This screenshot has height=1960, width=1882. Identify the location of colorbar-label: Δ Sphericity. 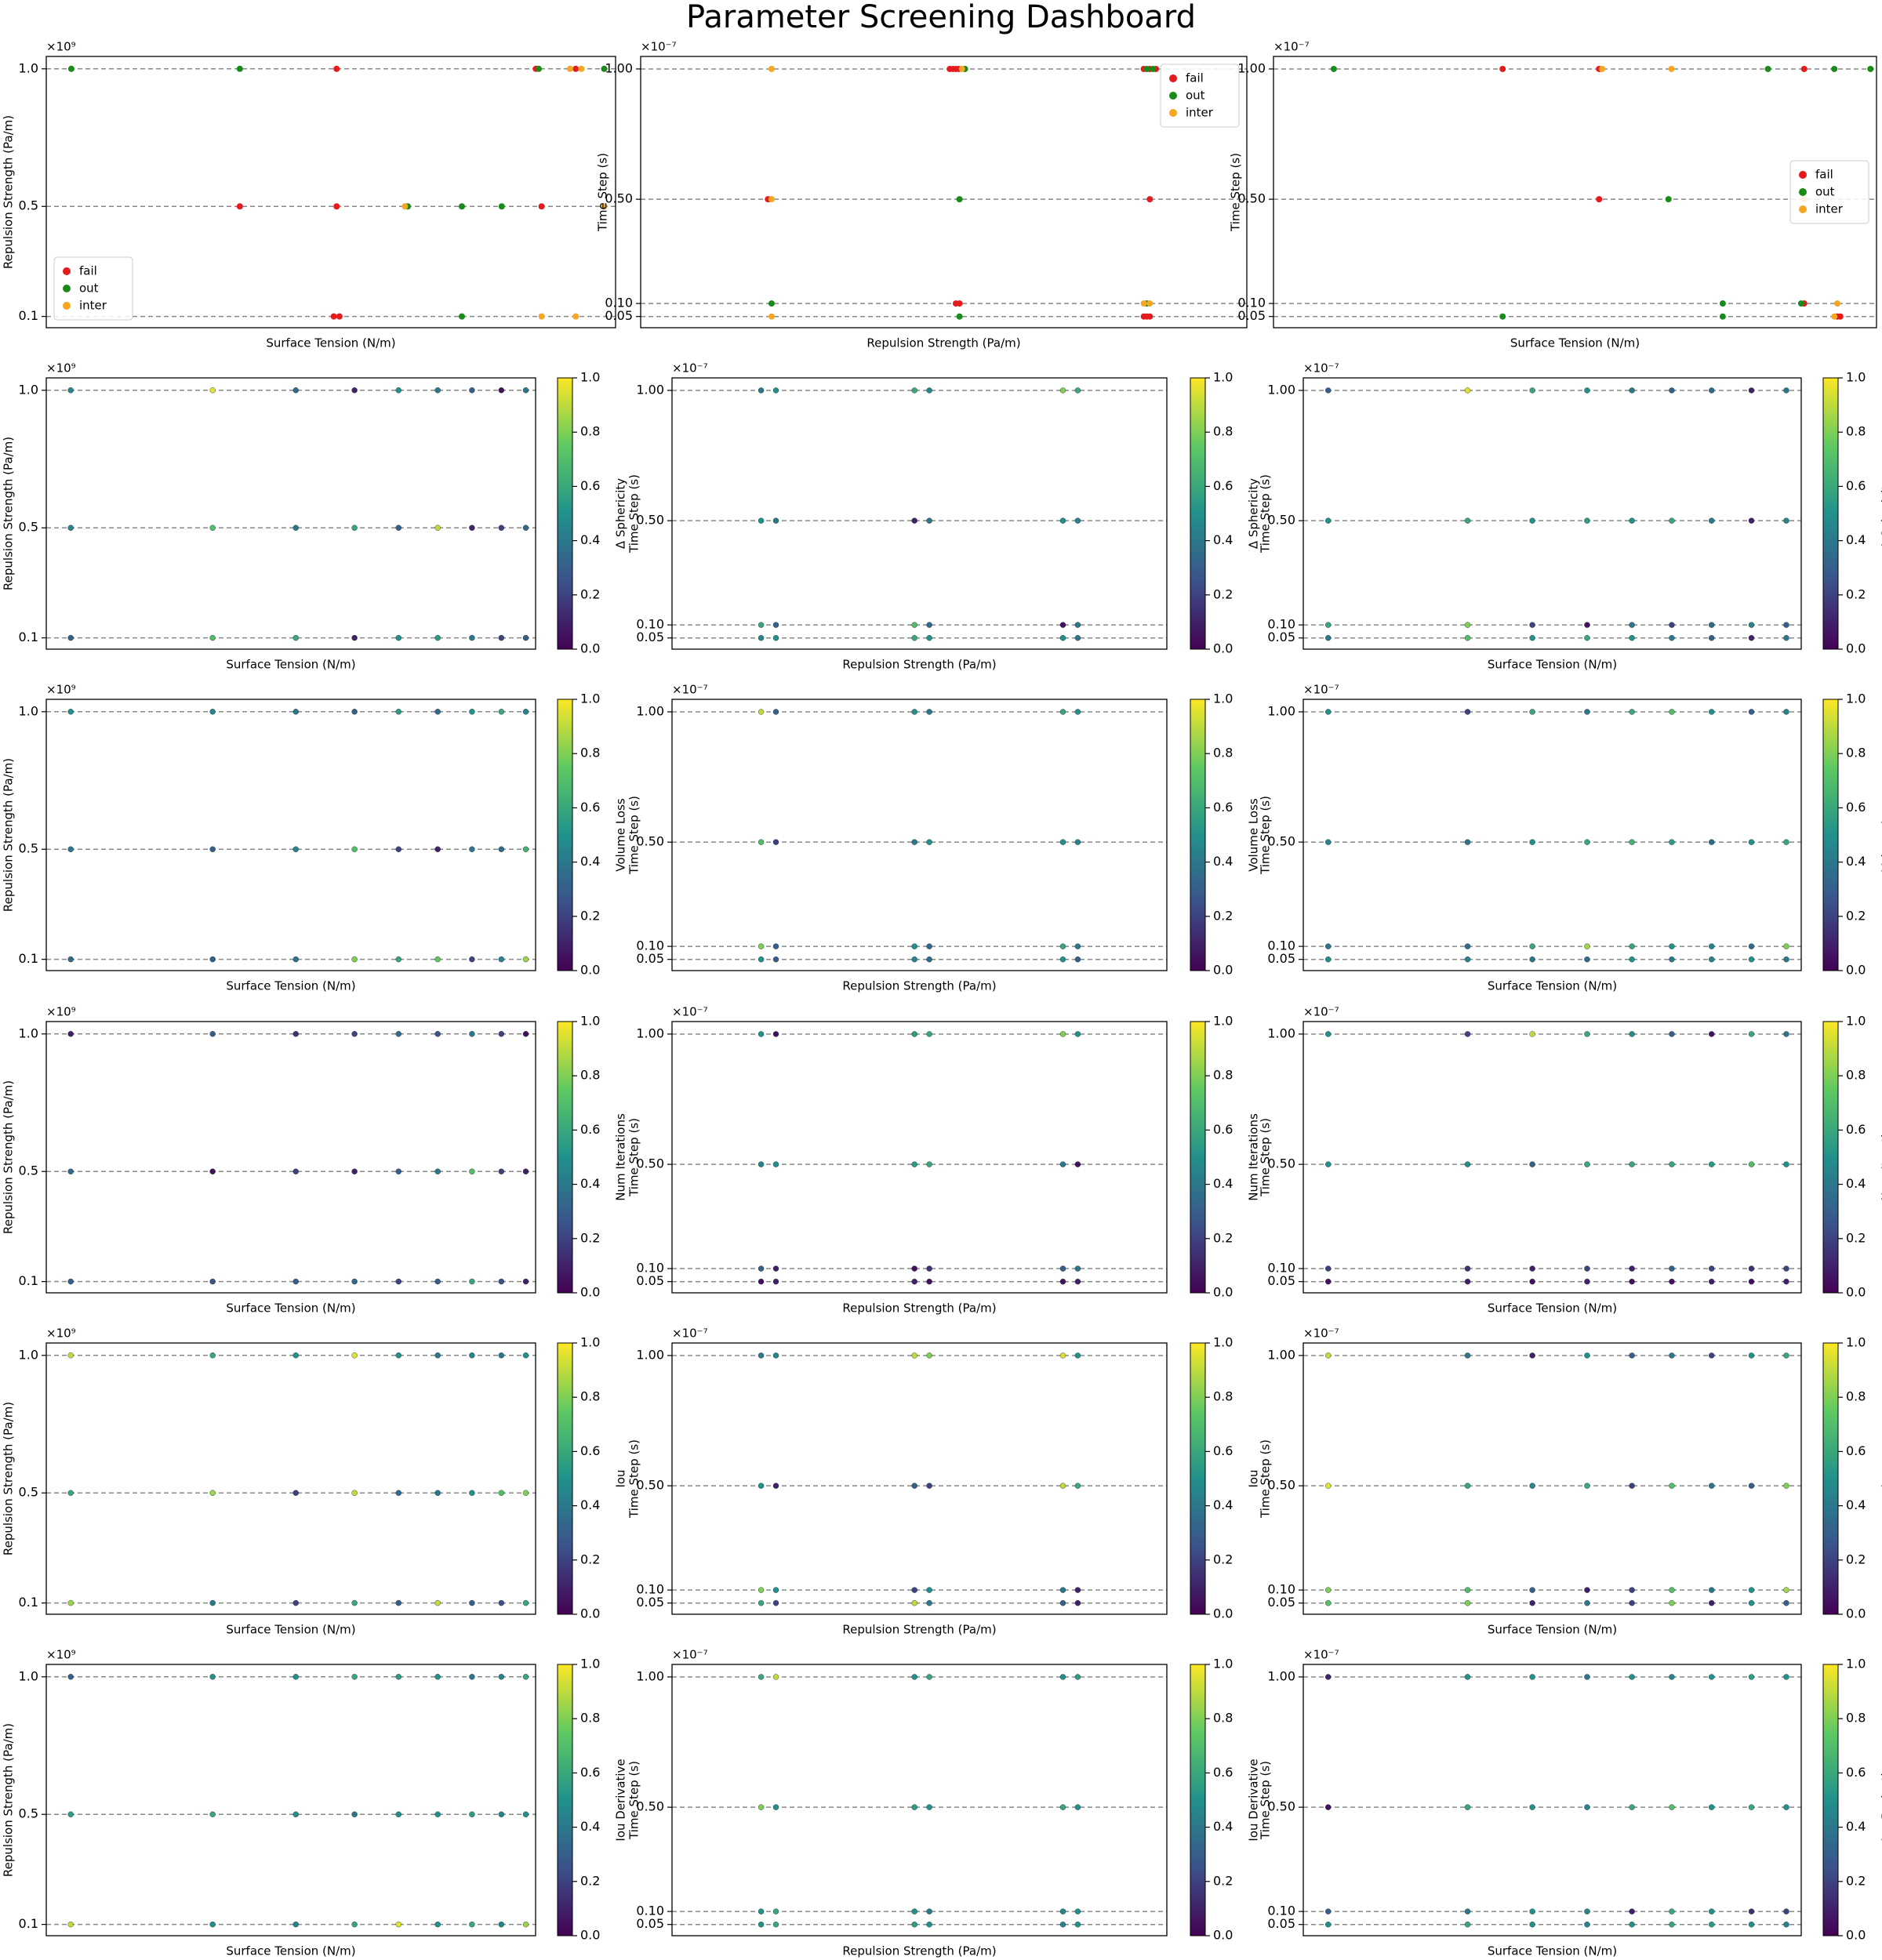
(621, 513).